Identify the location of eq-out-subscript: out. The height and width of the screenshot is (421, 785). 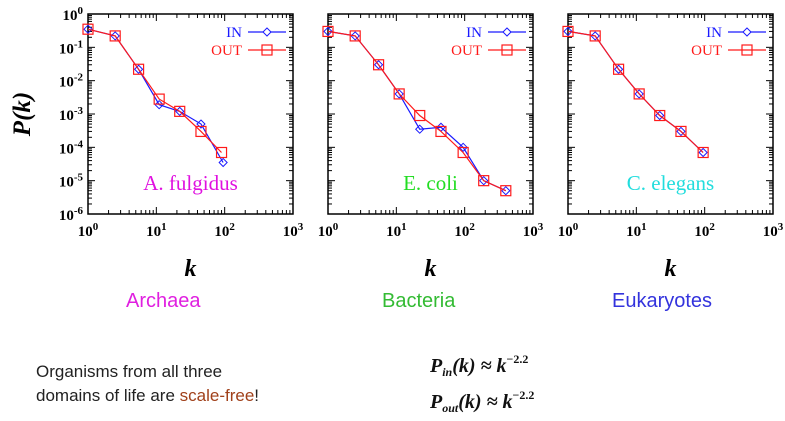
(450, 408).